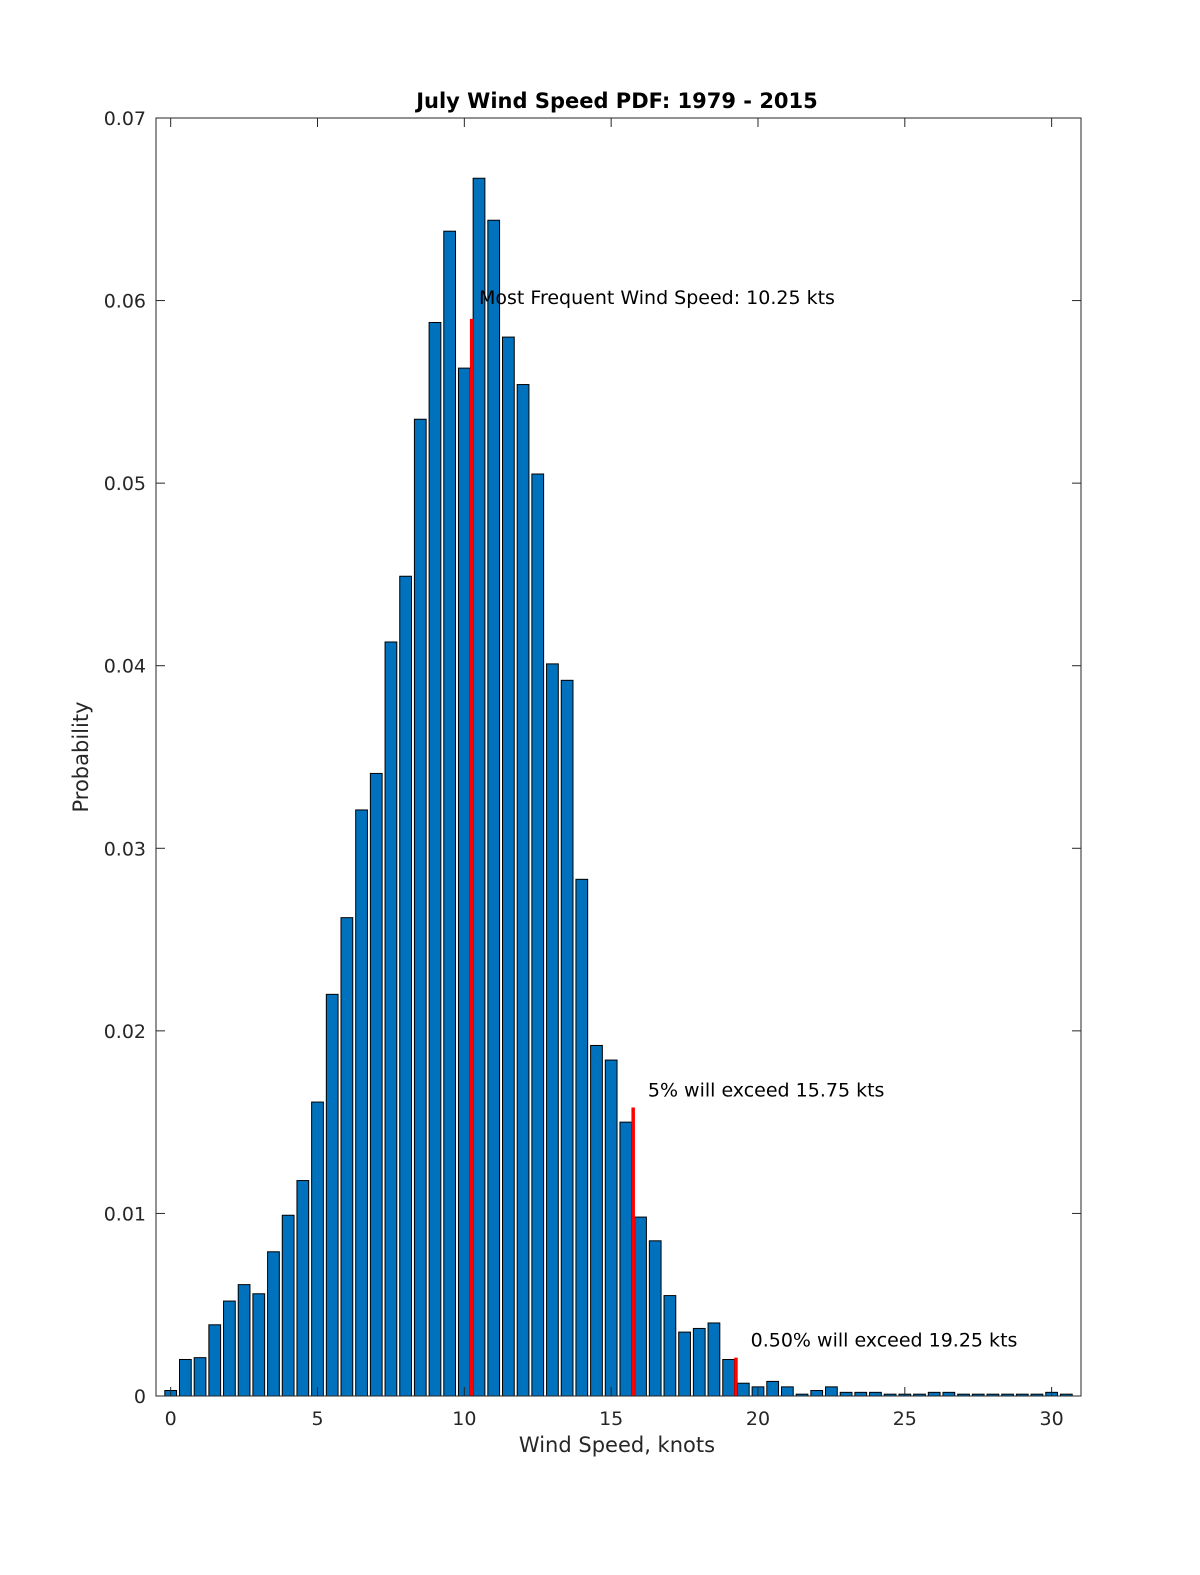 This screenshot has width=1200, height=1575. Describe the element at coordinates (617, 1445) in the screenshot. I see `x-axis-title: Wind Speed, knots` at that location.